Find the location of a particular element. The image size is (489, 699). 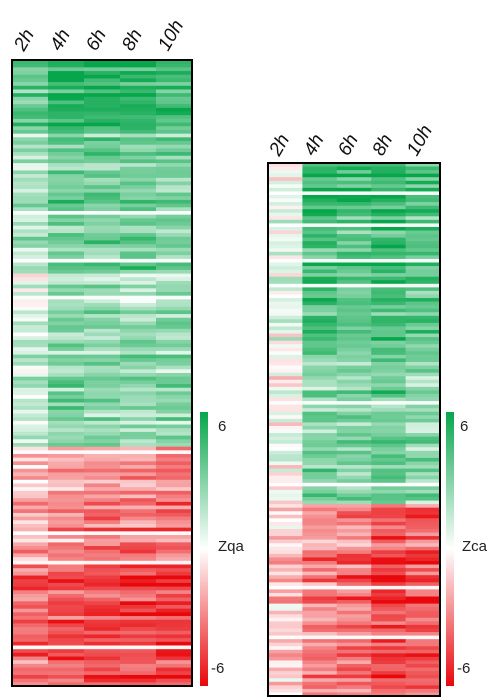

colorbar-left-max-label: 6 is located at coordinates (222, 426).